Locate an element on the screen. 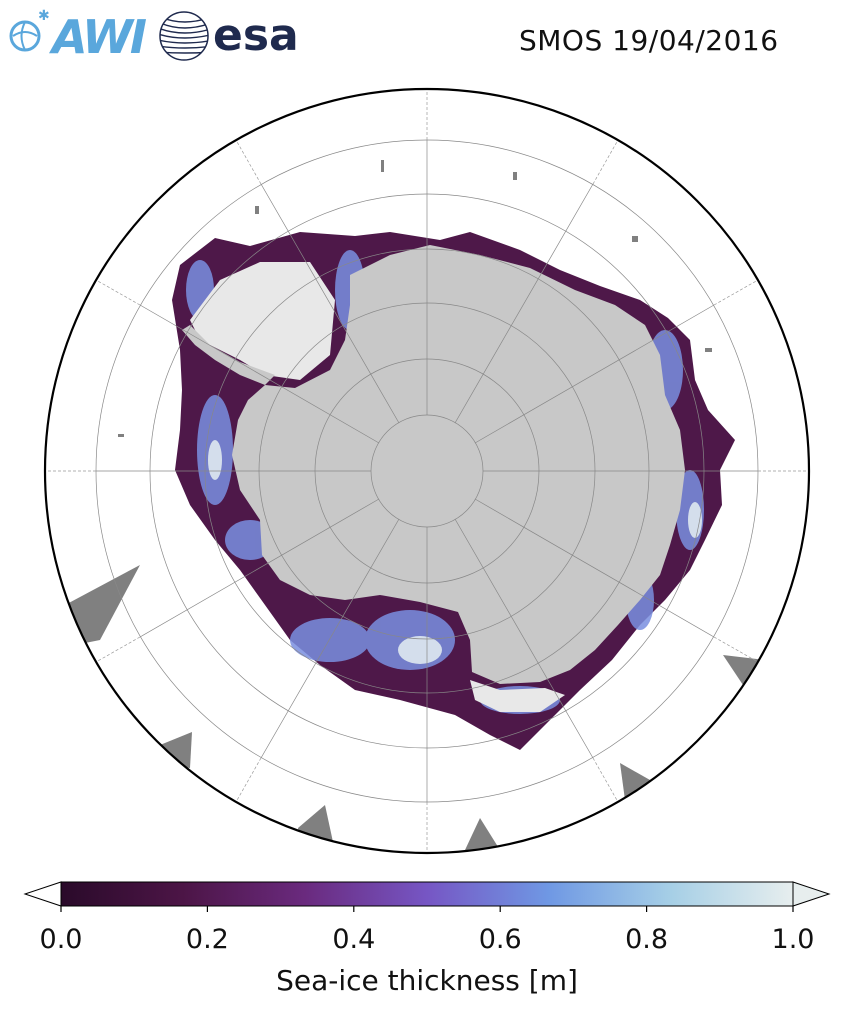  esa-logo-icon is located at coordinates (184, 36).